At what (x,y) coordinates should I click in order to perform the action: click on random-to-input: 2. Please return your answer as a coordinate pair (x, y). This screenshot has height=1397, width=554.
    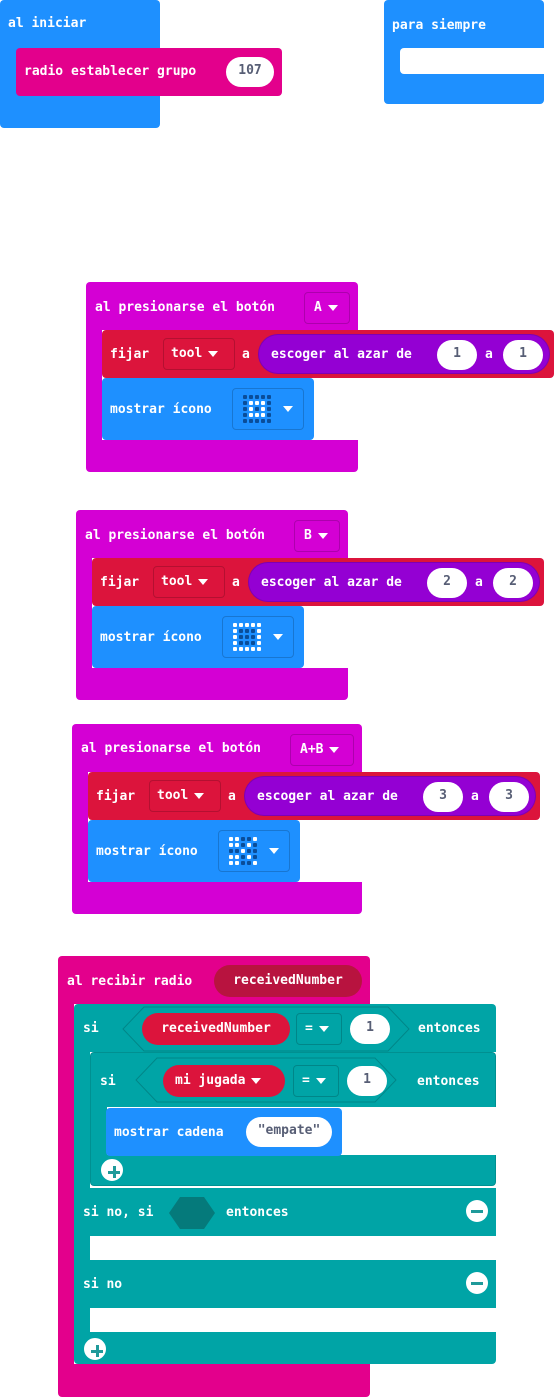
    Looking at the image, I should click on (513, 583).